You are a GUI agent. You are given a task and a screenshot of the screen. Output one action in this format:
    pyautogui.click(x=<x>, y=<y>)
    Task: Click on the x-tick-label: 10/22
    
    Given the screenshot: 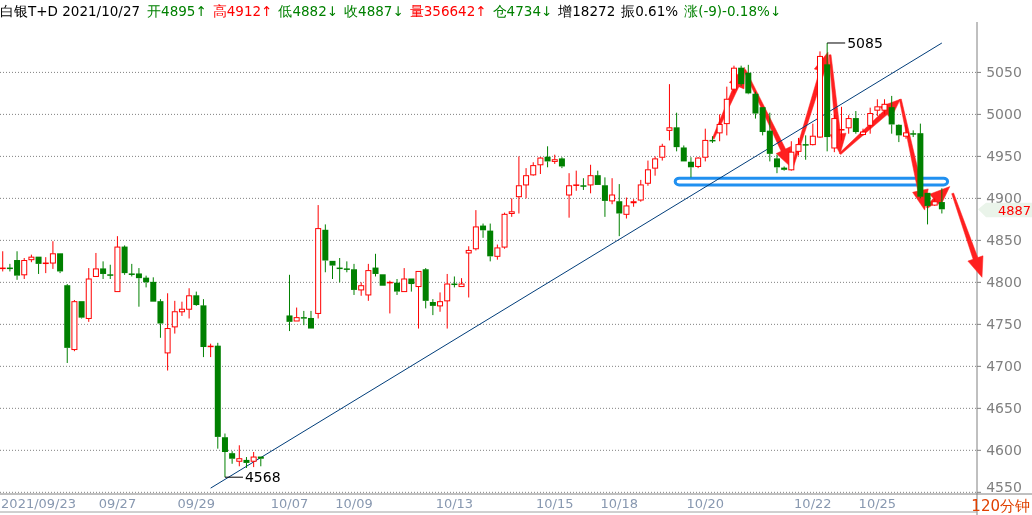 What is the action you would take?
    pyautogui.click(x=813, y=503)
    